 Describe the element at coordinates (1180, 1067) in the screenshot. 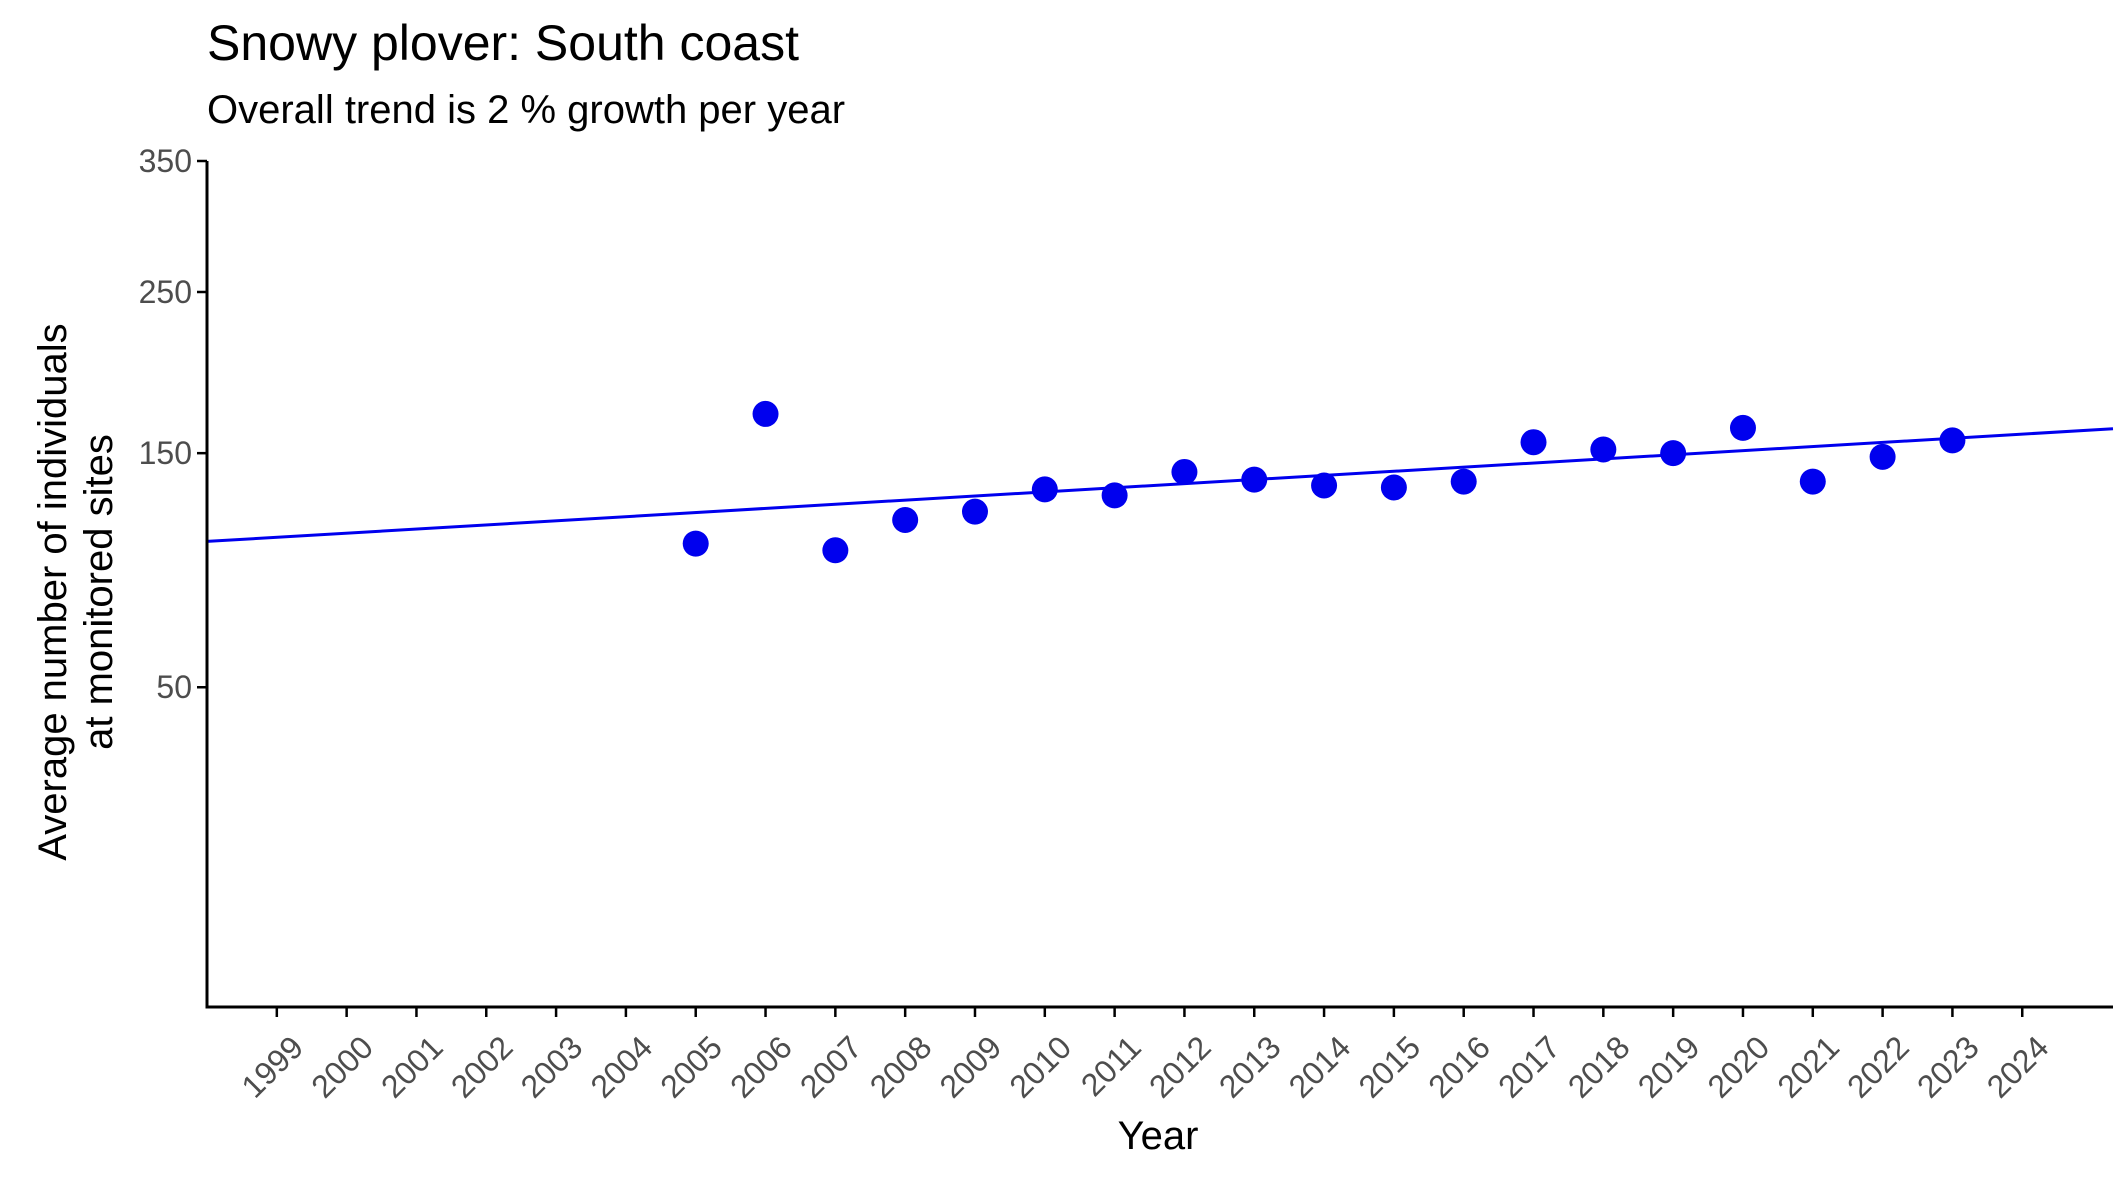

I see `x-tick-label: 2012` at that location.